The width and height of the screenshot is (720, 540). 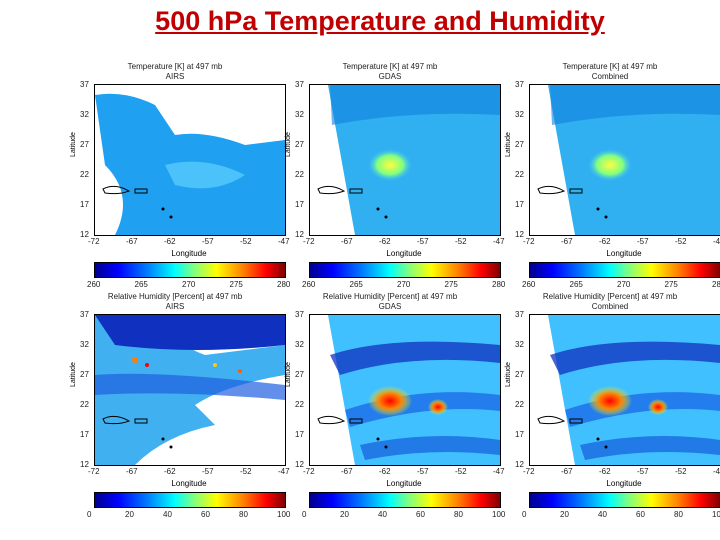 I want to click on colorbar-tick-label: 280, so click(x=499, y=284).